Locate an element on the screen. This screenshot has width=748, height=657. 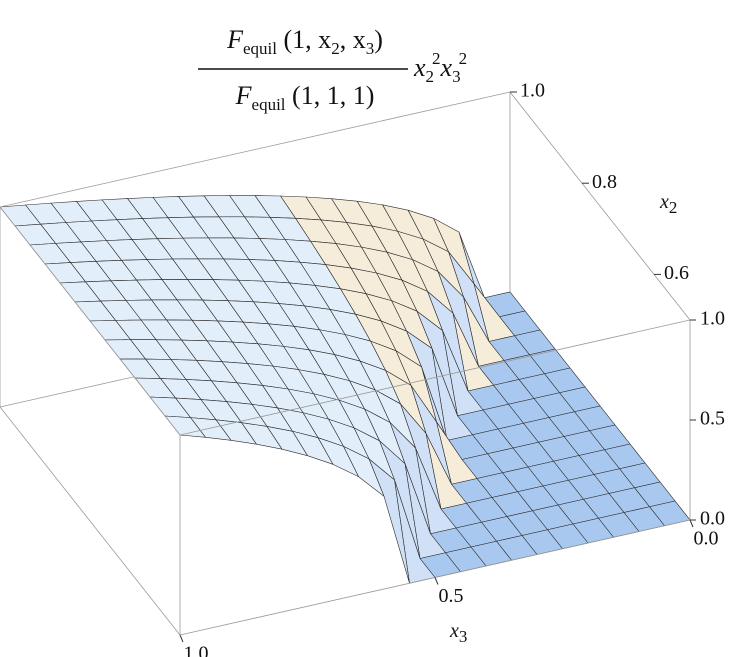
t: , x is located at coordinates (353, 39).